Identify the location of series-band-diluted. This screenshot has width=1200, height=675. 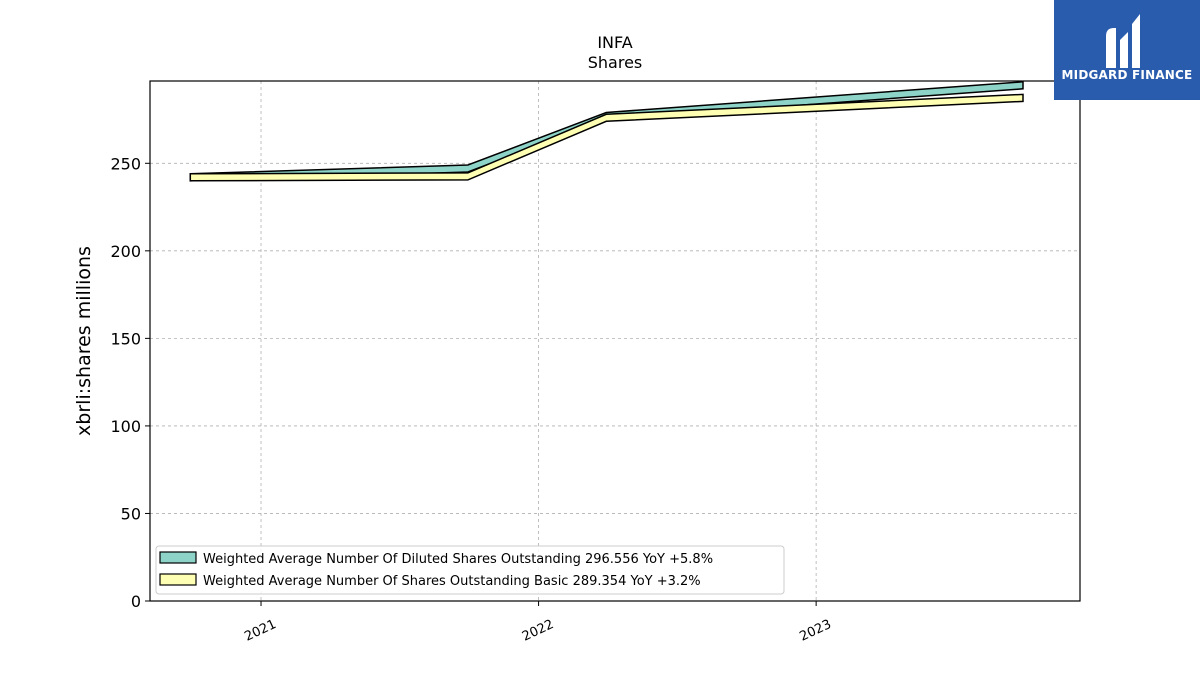
(606, 131).